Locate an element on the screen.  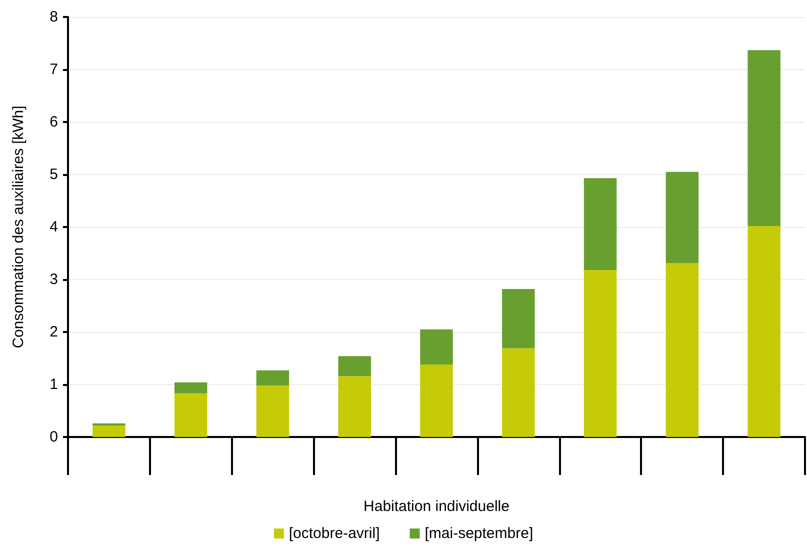
y-tick-label: 3 is located at coordinates (54, 279).